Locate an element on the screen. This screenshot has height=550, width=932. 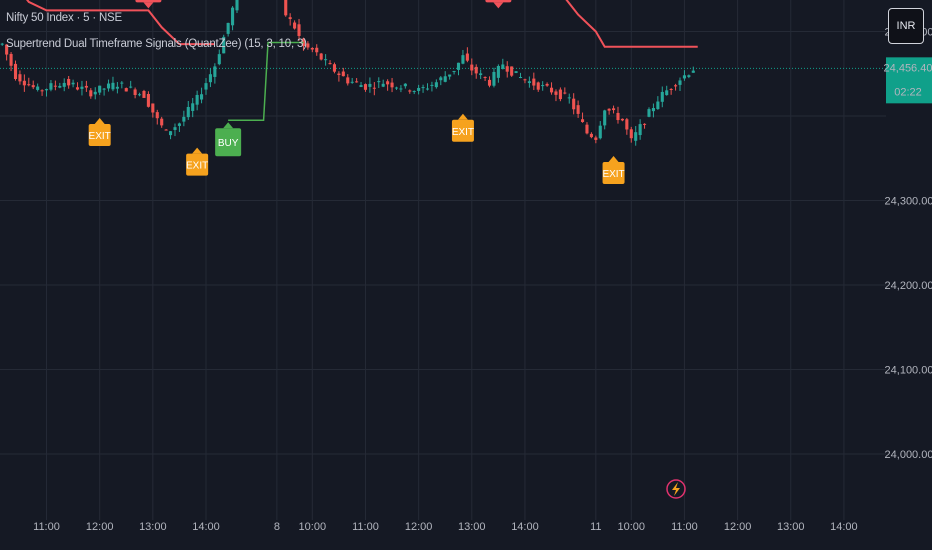
time-tick-label: 11:00 is located at coordinates (46, 527).